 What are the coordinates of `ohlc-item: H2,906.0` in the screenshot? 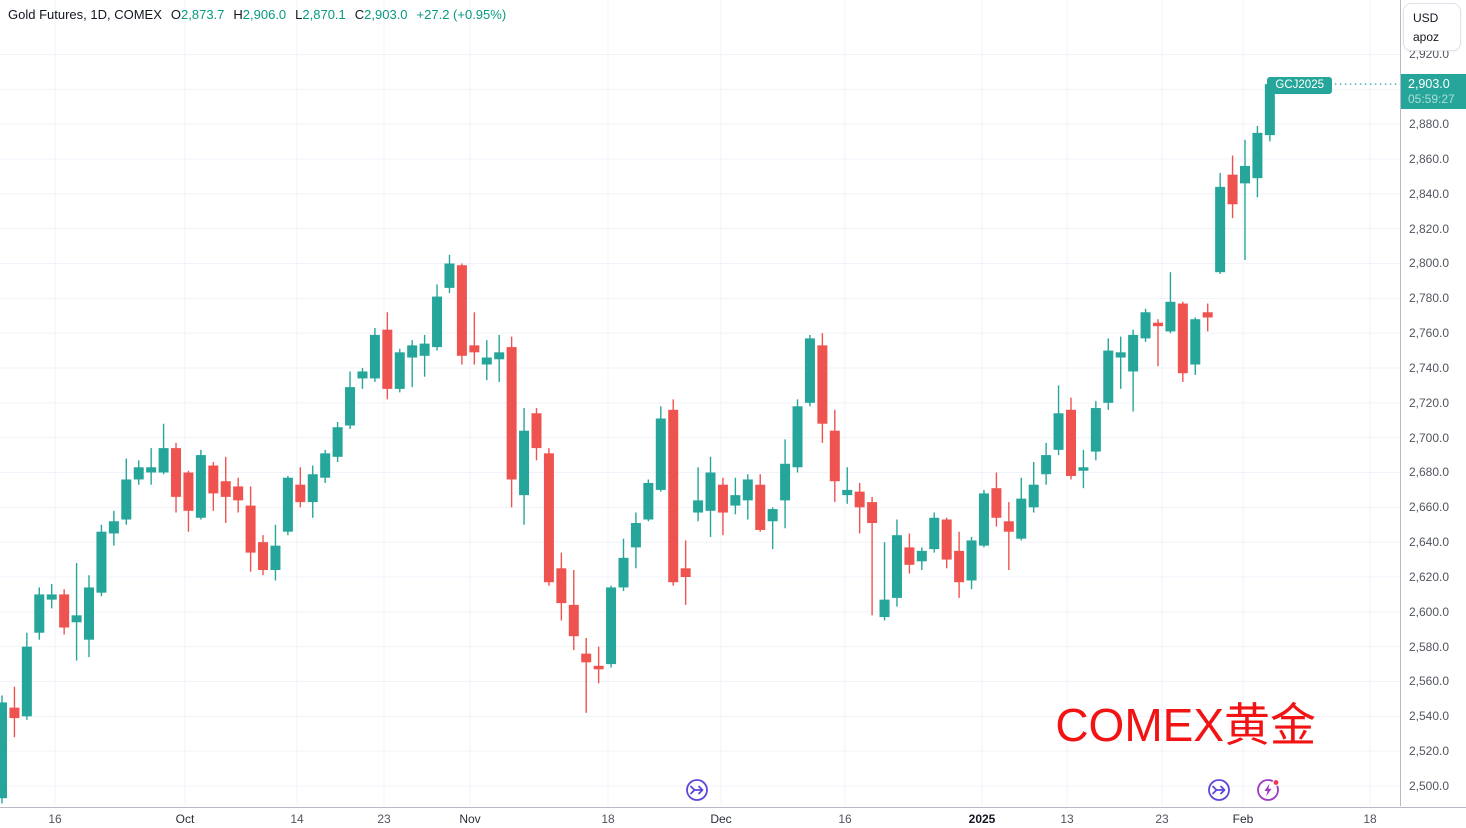 It's located at (260, 14).